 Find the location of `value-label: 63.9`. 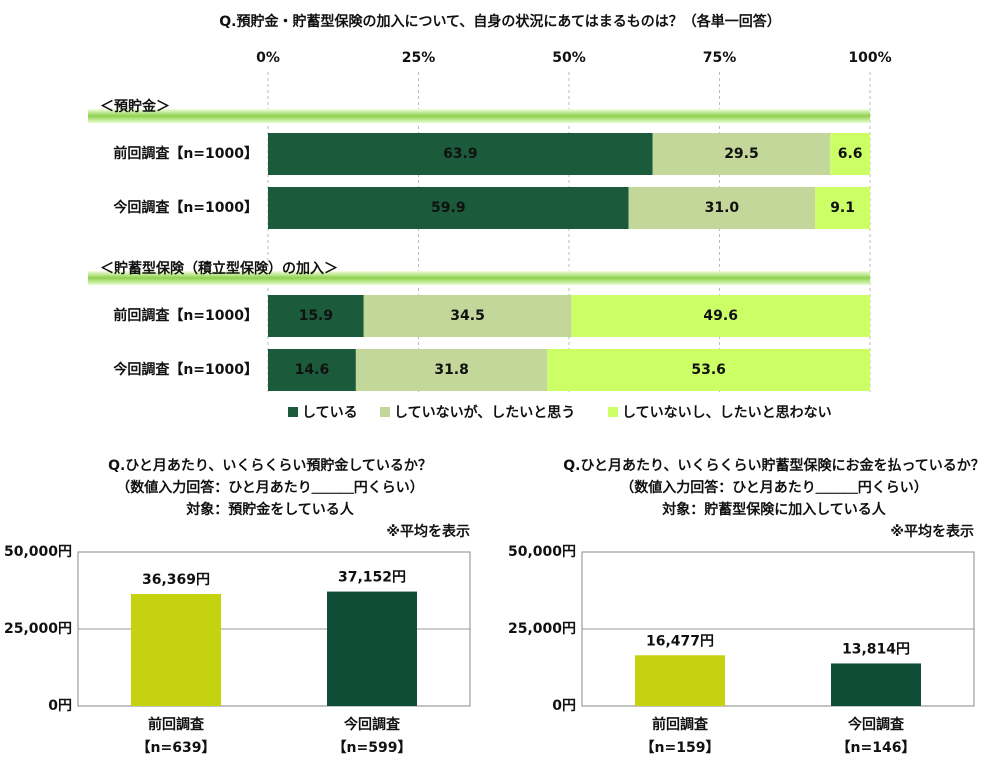

value-label: 63.9 is located at coordinates (460, 154).